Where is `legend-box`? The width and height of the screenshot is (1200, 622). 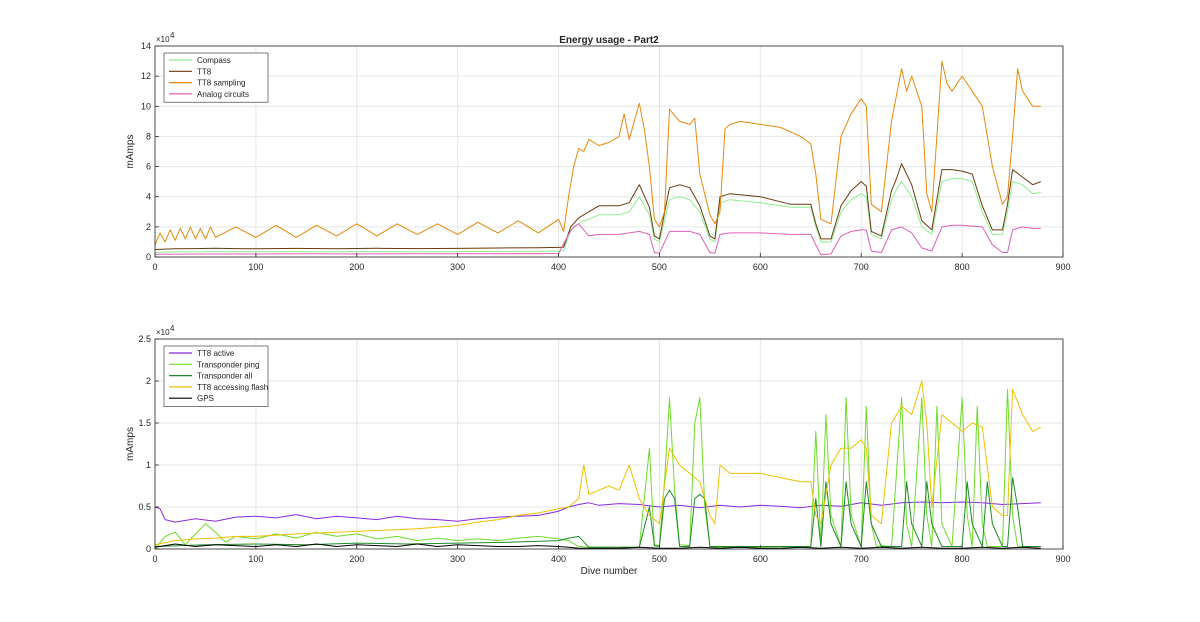
legend-box is located at coordinates (216, 376).